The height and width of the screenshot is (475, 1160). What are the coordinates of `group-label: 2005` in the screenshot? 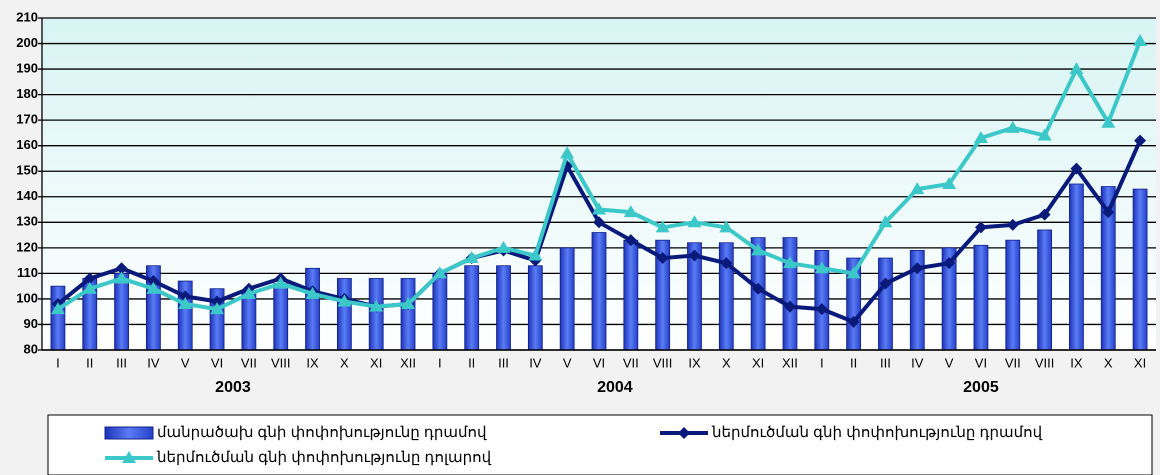 It's located at (981, 387).